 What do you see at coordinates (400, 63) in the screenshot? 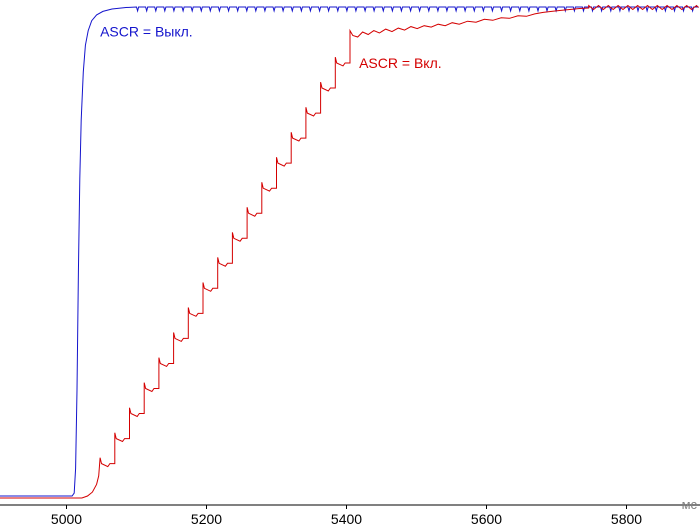
I see `series-annotation-ascr-on: ASCR = Вкл.` at bounding box center [400, 63].